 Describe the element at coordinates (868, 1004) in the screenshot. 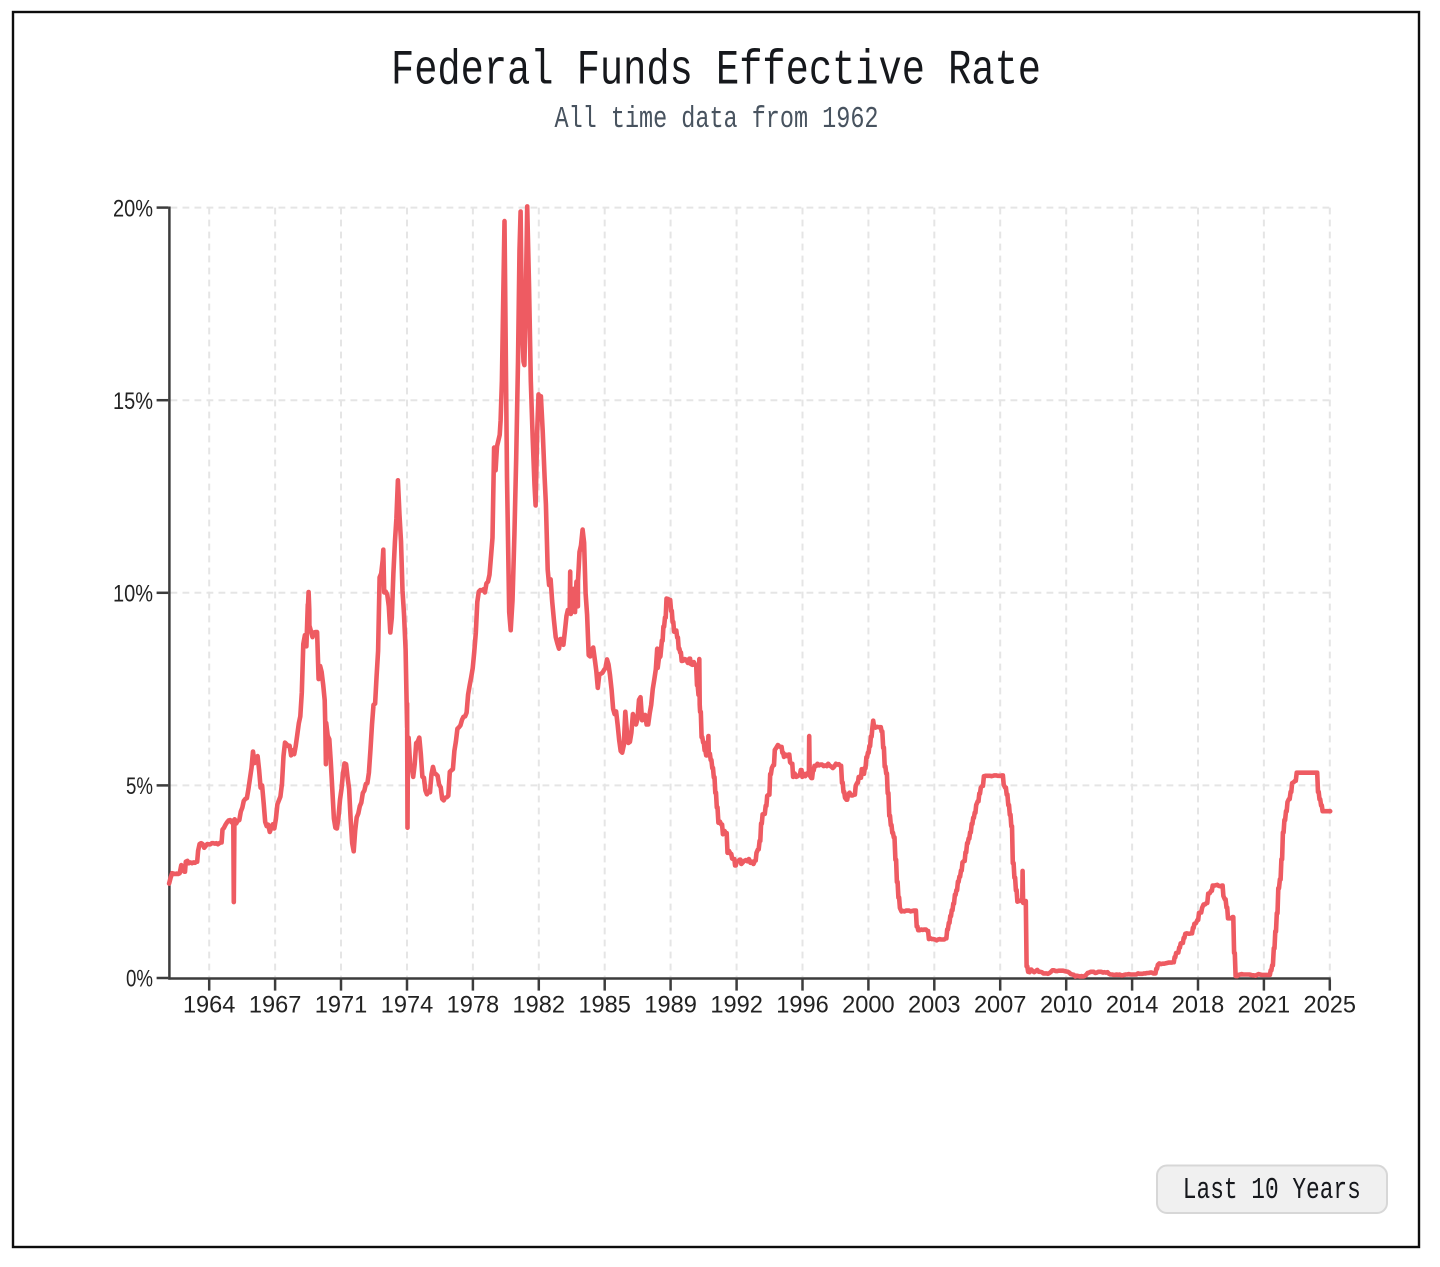

I see `svg-text: 2000` at that location.